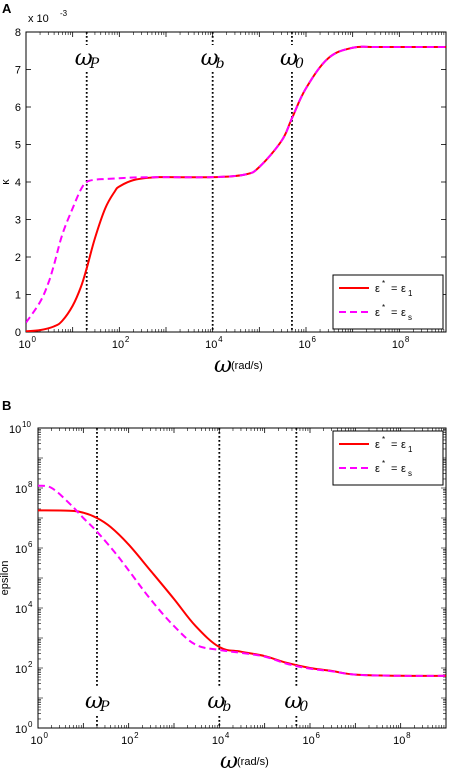 The image size is (454, 775). Describe the element at coordinates (410, 473) in the screenshot. I see `legend-rhs-sub: s` at that location.